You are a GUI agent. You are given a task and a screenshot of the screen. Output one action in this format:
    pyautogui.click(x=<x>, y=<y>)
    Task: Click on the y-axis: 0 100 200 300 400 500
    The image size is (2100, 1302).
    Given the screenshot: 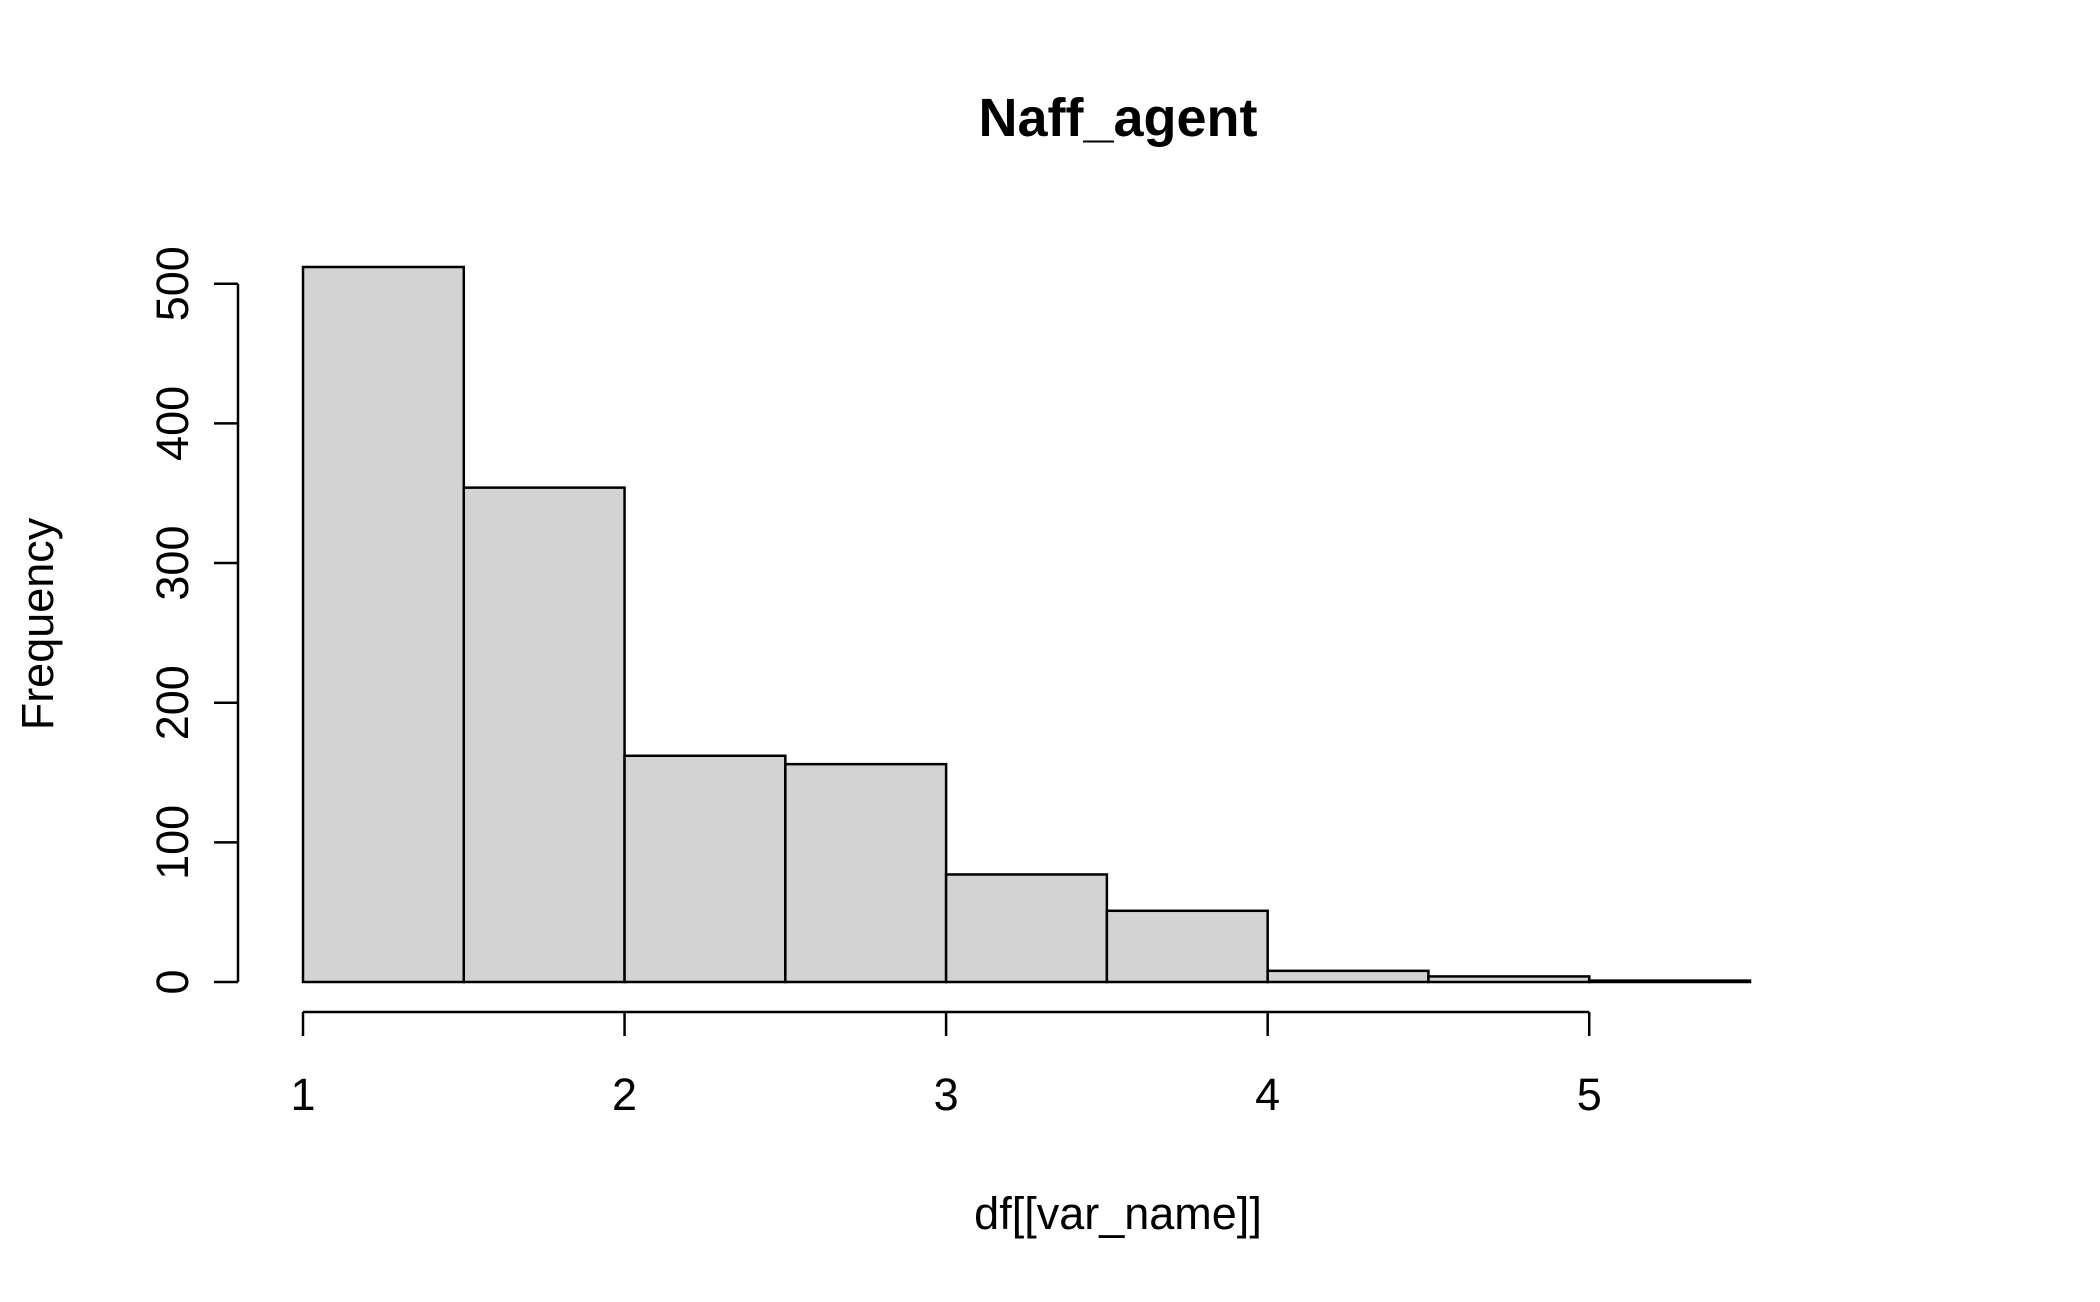 What is the action you would take?
    pyautogui.click(x=193, y=620)
    